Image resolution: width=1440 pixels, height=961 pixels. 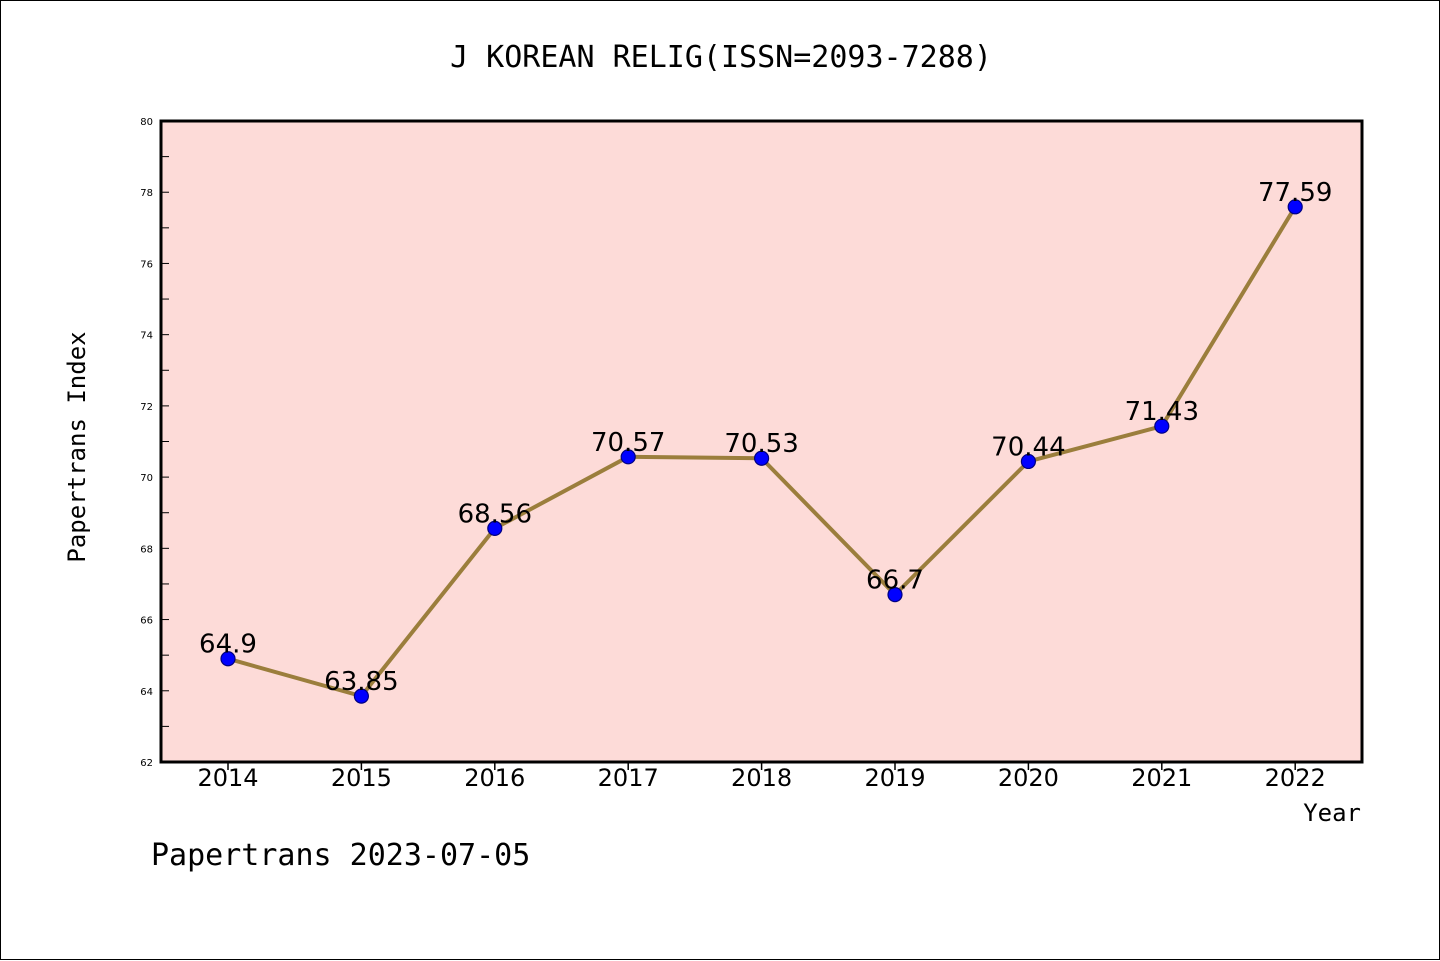 What do you see at coordinates (154, 443) in the screenshot?
I see `y-axis-ticks: 62 64 66 68 70 72 74 76 78 80` at bounding box center [154, 443].